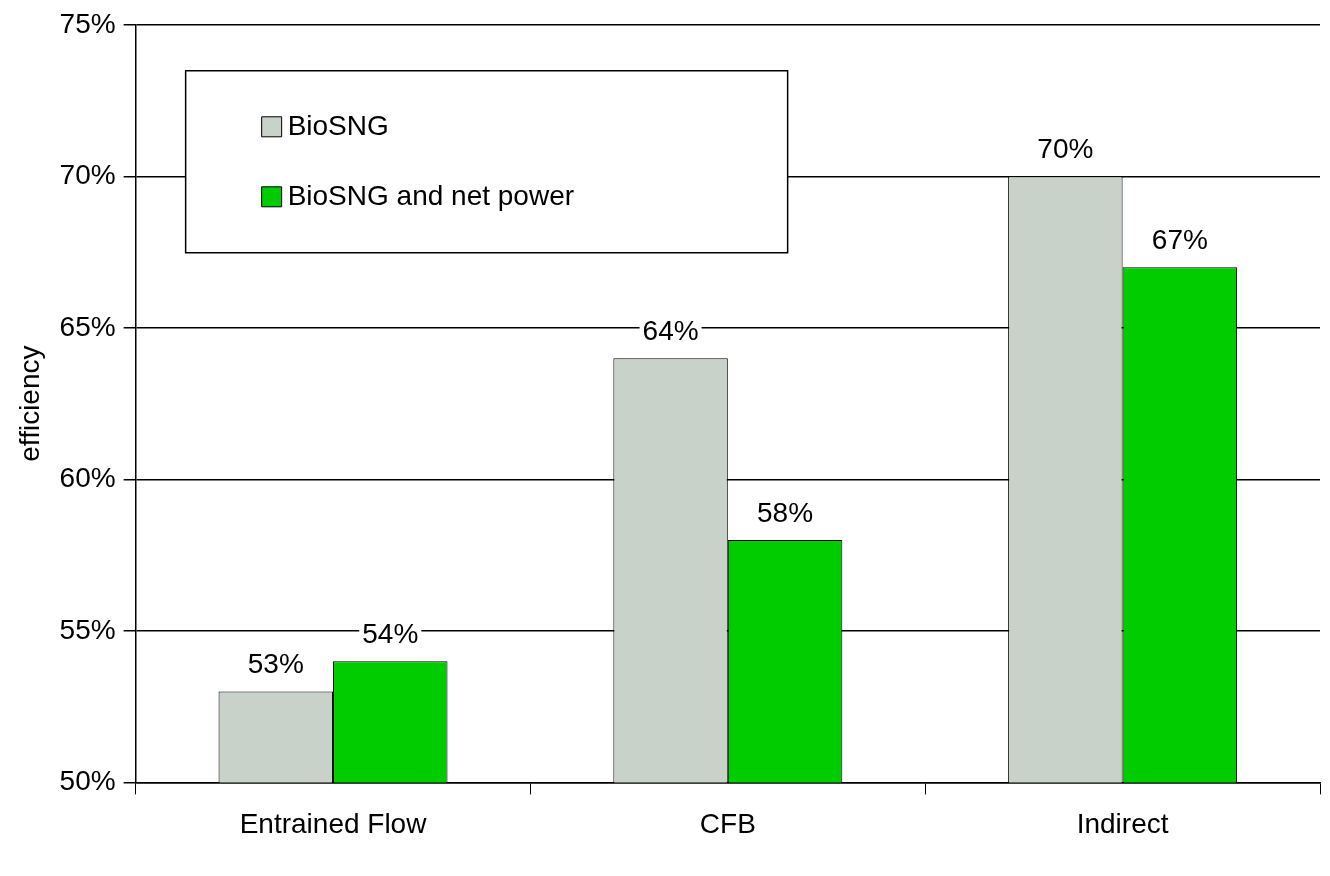 Image resolution: width=1330 pixels, height=876 pixels. I want to click on legend-label: BioSNG, so click(338, 125).